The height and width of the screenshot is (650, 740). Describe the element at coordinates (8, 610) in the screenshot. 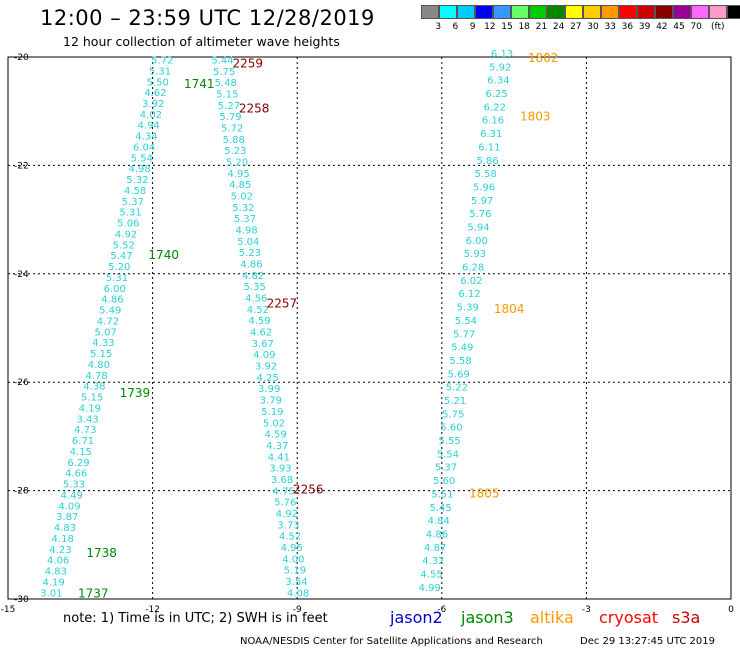

I see `x-tick-label: -15` at that location.